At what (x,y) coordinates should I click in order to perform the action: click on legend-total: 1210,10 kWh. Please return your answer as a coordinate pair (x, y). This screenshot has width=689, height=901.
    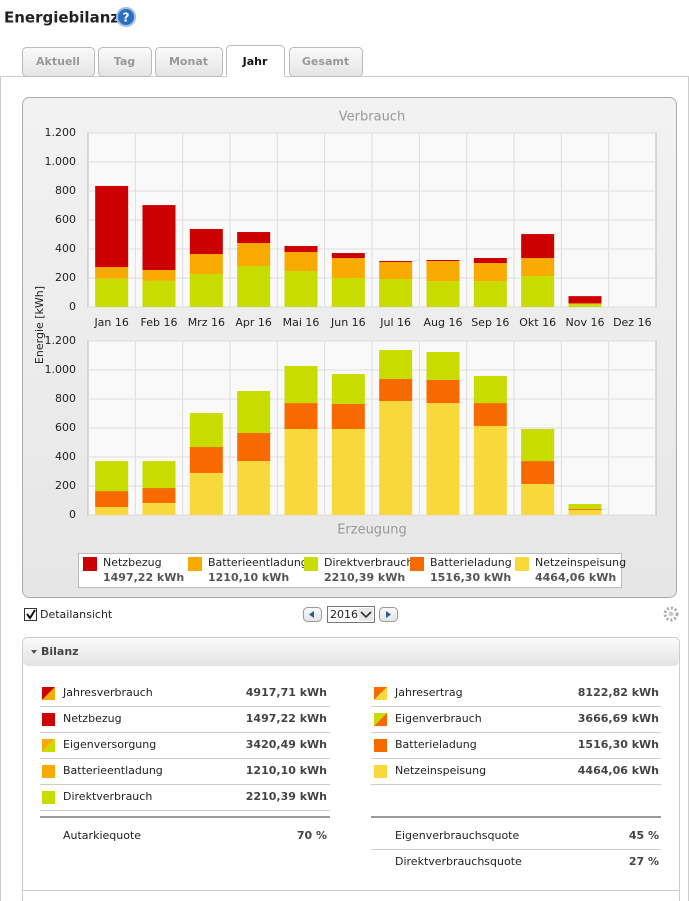
    Looking at the image, I should click on (248, 577).